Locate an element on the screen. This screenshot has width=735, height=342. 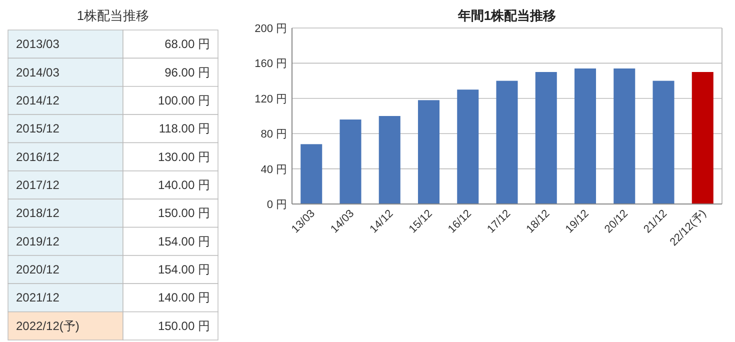
y-tick-label: 120 円 is located at coordinates (270, 99).